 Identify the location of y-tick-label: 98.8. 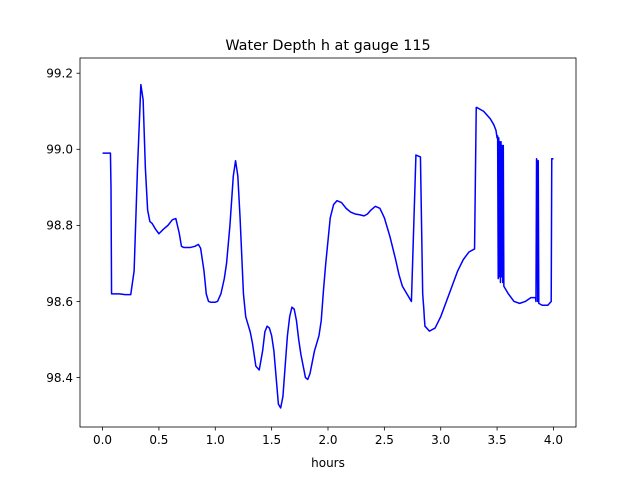
(59, 226).